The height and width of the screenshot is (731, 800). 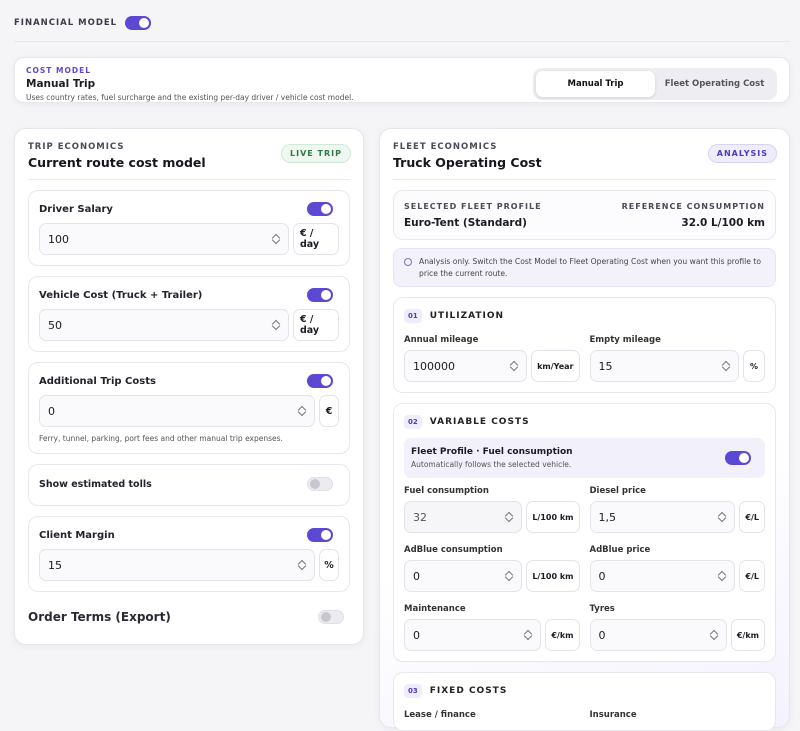 What do you see at coordinates (693, 206) in the screenshot?
I see `consumption-label: REFERENCE CONSUMPTION` at bounding box center [693, 206].